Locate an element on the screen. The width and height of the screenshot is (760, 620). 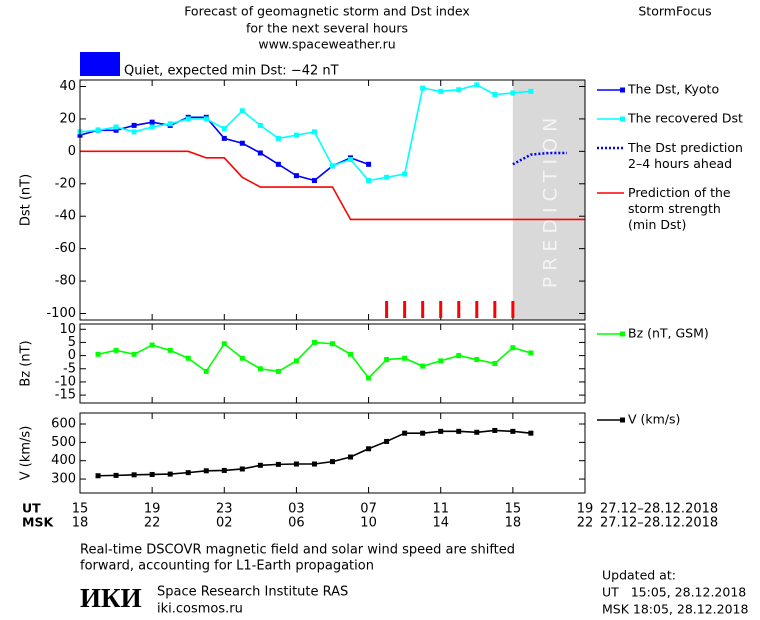
site: iki.cosmos.ru is located at coordinates (200, 609).